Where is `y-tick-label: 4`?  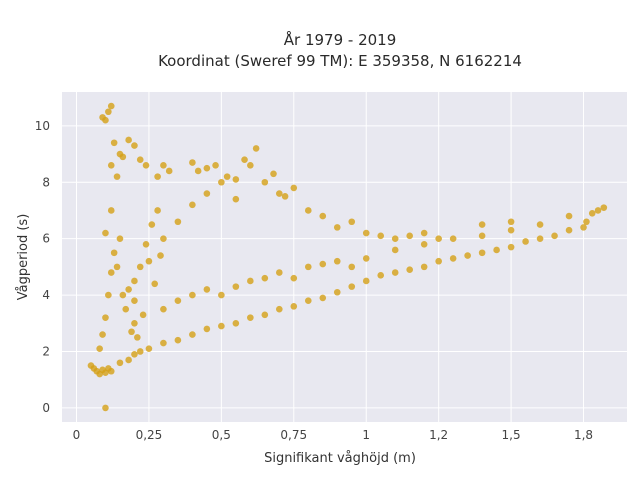
y-tick-label: 4 is located at coordinates (46, 295).